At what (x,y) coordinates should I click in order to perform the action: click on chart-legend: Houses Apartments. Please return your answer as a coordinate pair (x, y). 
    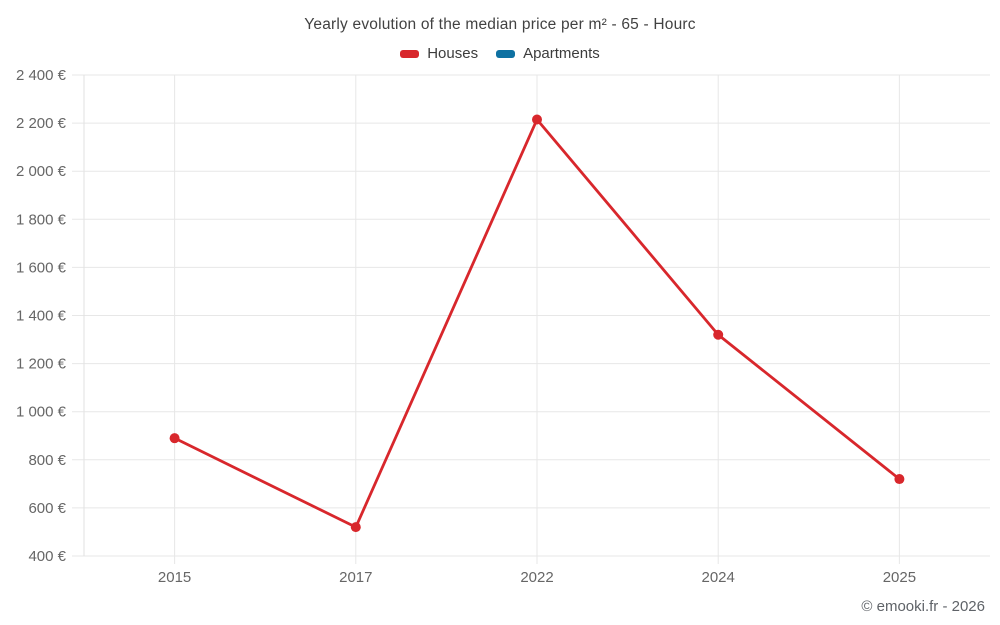
    Looking at the image, I should click on (500, 53).